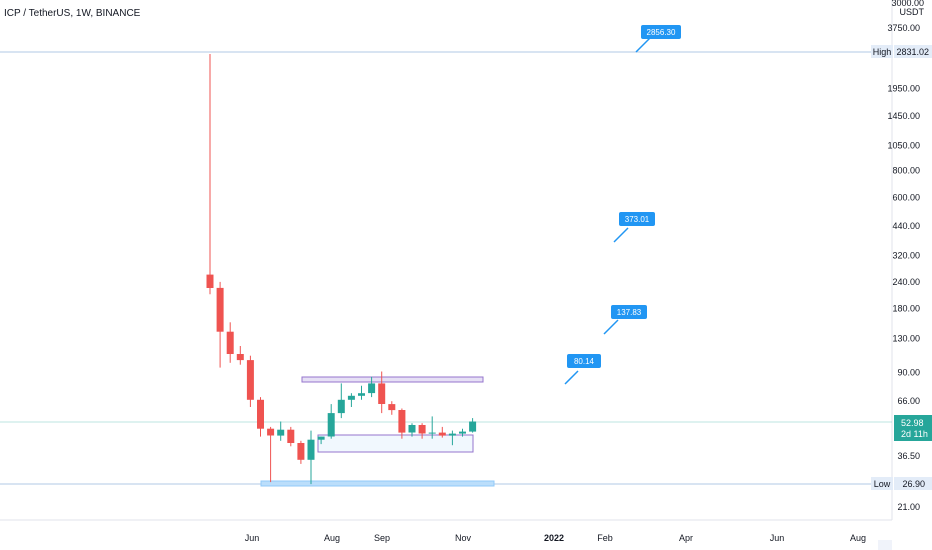 The image size is (932, 550). Describe the element at coordinates (377, 483) in the screenshot. I see `low-support-box` at that location.